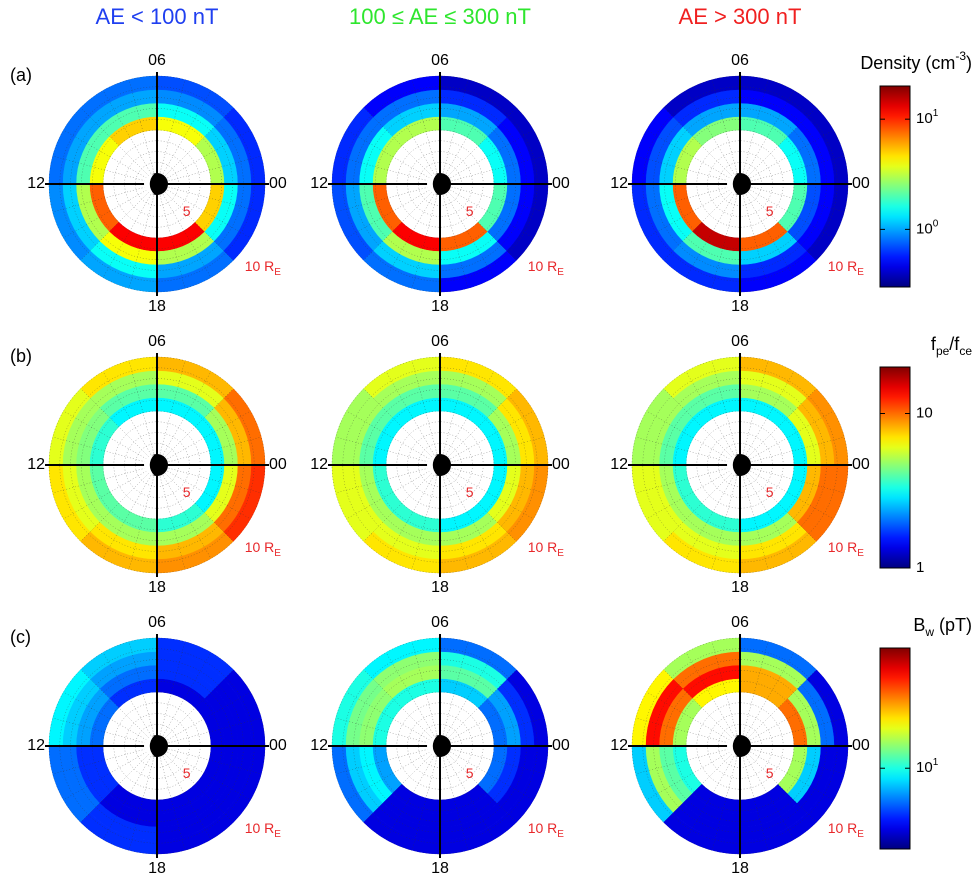 This screenshot has width=979, height=877. What do you see at coordinates (920, 567) in the screenshot?
I see `colorbar-tick-label: 1` at bounding box center [920, 567].